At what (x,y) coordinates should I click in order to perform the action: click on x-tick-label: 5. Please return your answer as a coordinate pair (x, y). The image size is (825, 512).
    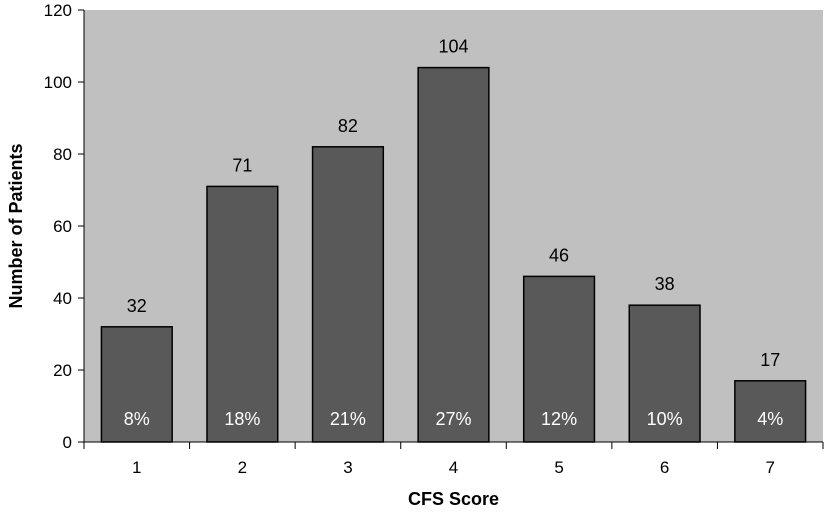
    Looking at the image, I should click on (558, 467).